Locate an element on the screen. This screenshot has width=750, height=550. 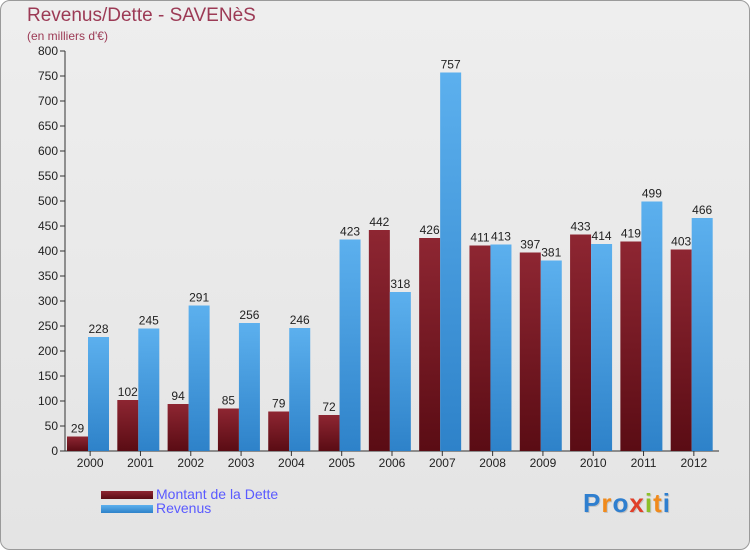
value-label-revenus: 318 is located at coordinates (400, 284).